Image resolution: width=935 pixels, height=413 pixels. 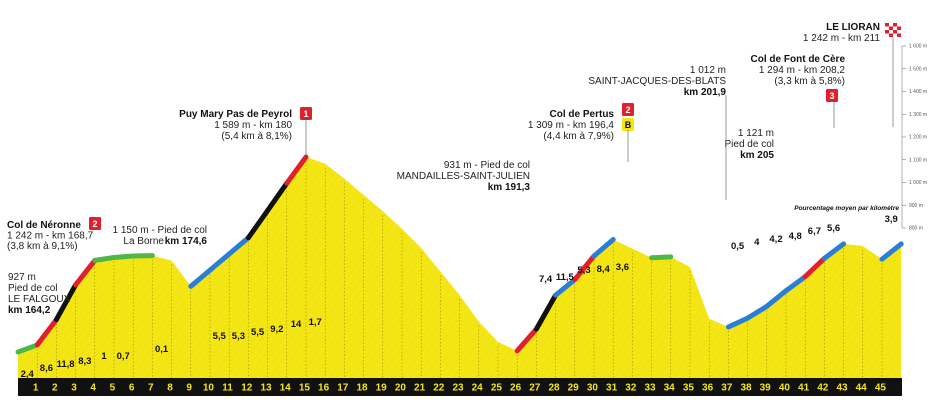 I want to click on km-tick-label: 40, so click(x=785, y=388).